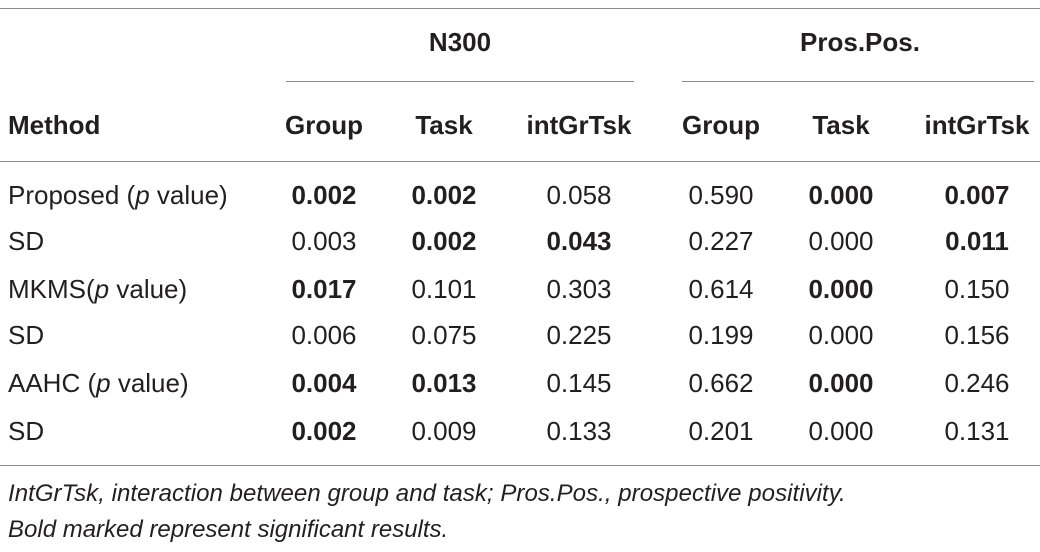 Image resolution: width=1040 pixels, height=552 pixels. What do you see at coordinates (858, 81) in the screenshot?
I see `prospos-group-underline` at bounding box center [858, 81].